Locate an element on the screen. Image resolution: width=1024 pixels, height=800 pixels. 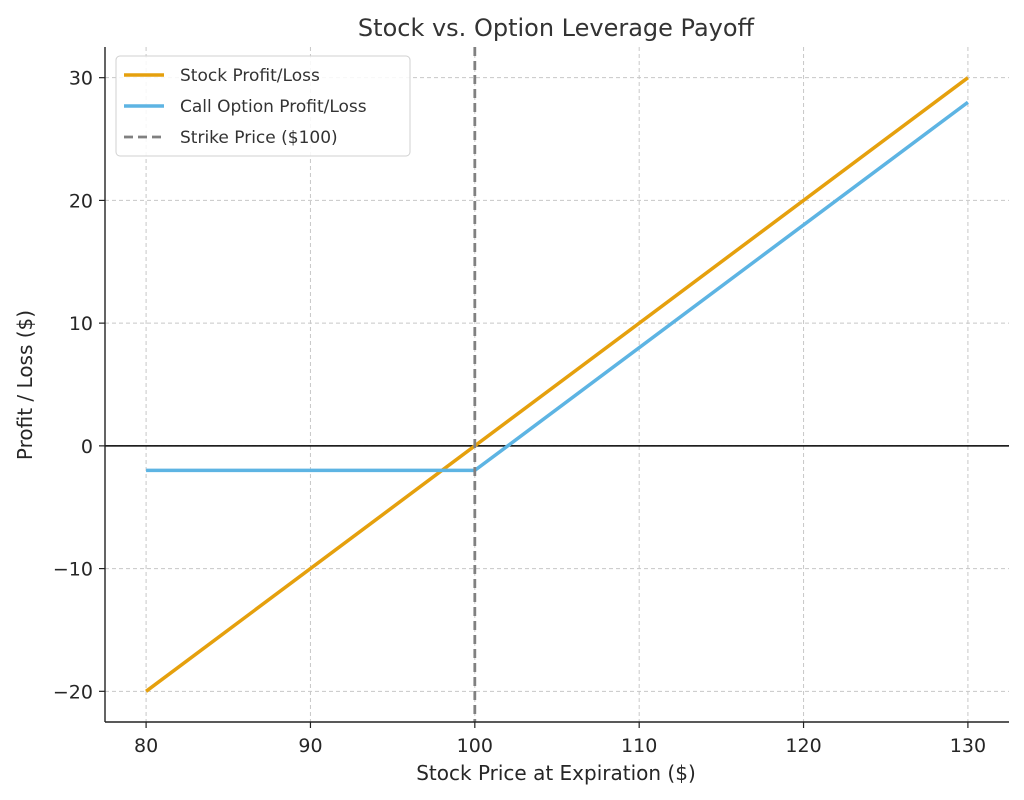
x-tick-label: 110 is located at coordinates (639, 746).